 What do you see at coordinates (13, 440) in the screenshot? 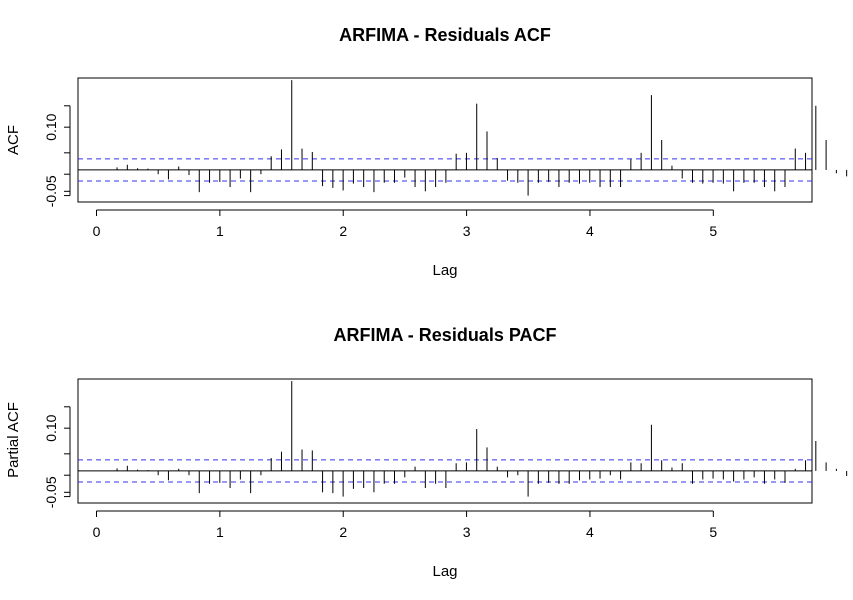
I see `pacf-y-axis-label: Partial ACF` at bounding box center [13, 440].